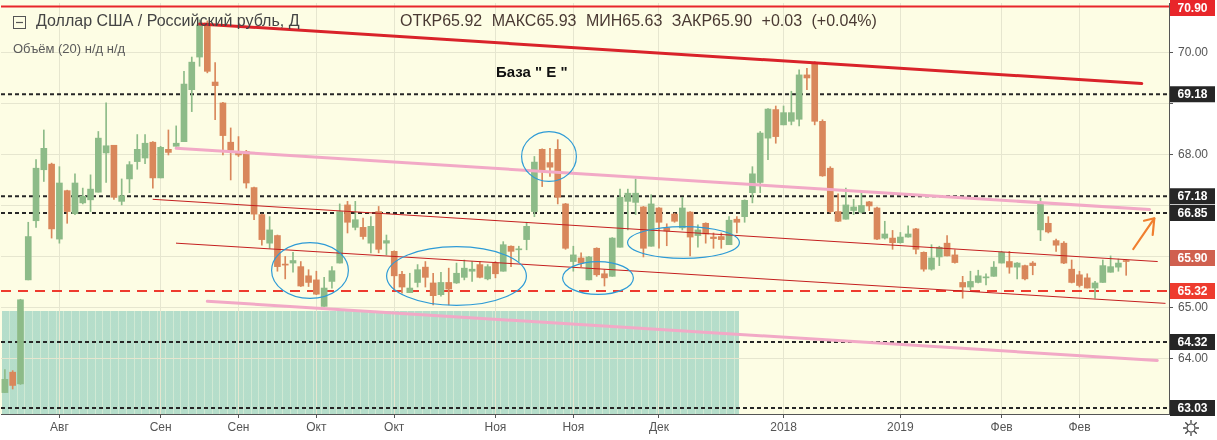 Image resolution: width=1217 pixels, height=440 pixels. What do you see at coordinates (1193, 153) in the screenshot?
I see `y-tick-label: 68.00` at bounding box center [1193, 153].